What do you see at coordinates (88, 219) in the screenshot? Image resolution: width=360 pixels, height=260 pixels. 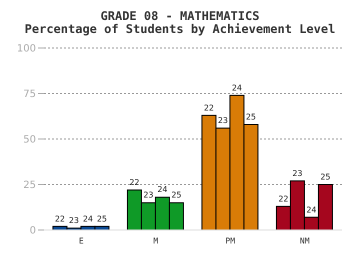 I see `series-label: 24` at bounding box center [88, 219].